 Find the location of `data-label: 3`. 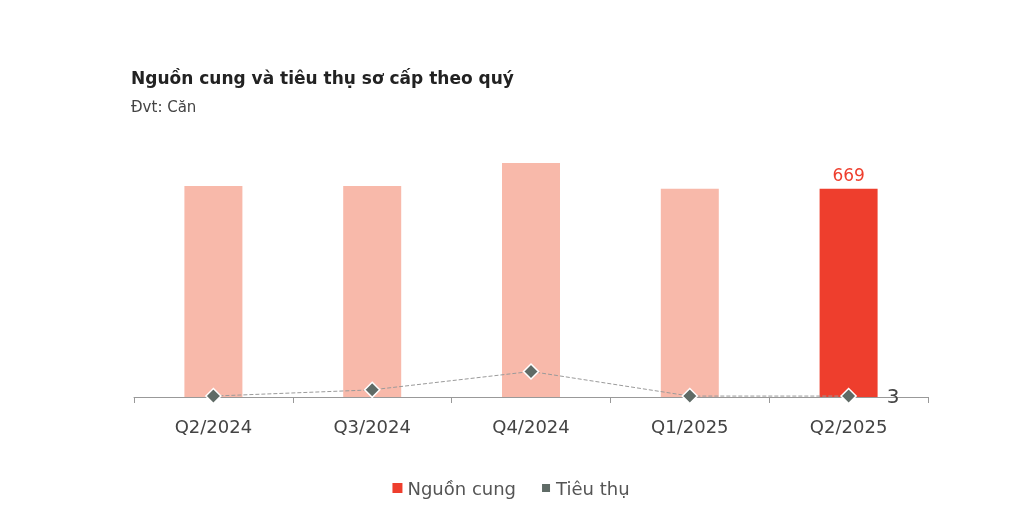

data-label: 3 is located at coordinates (893, 396).